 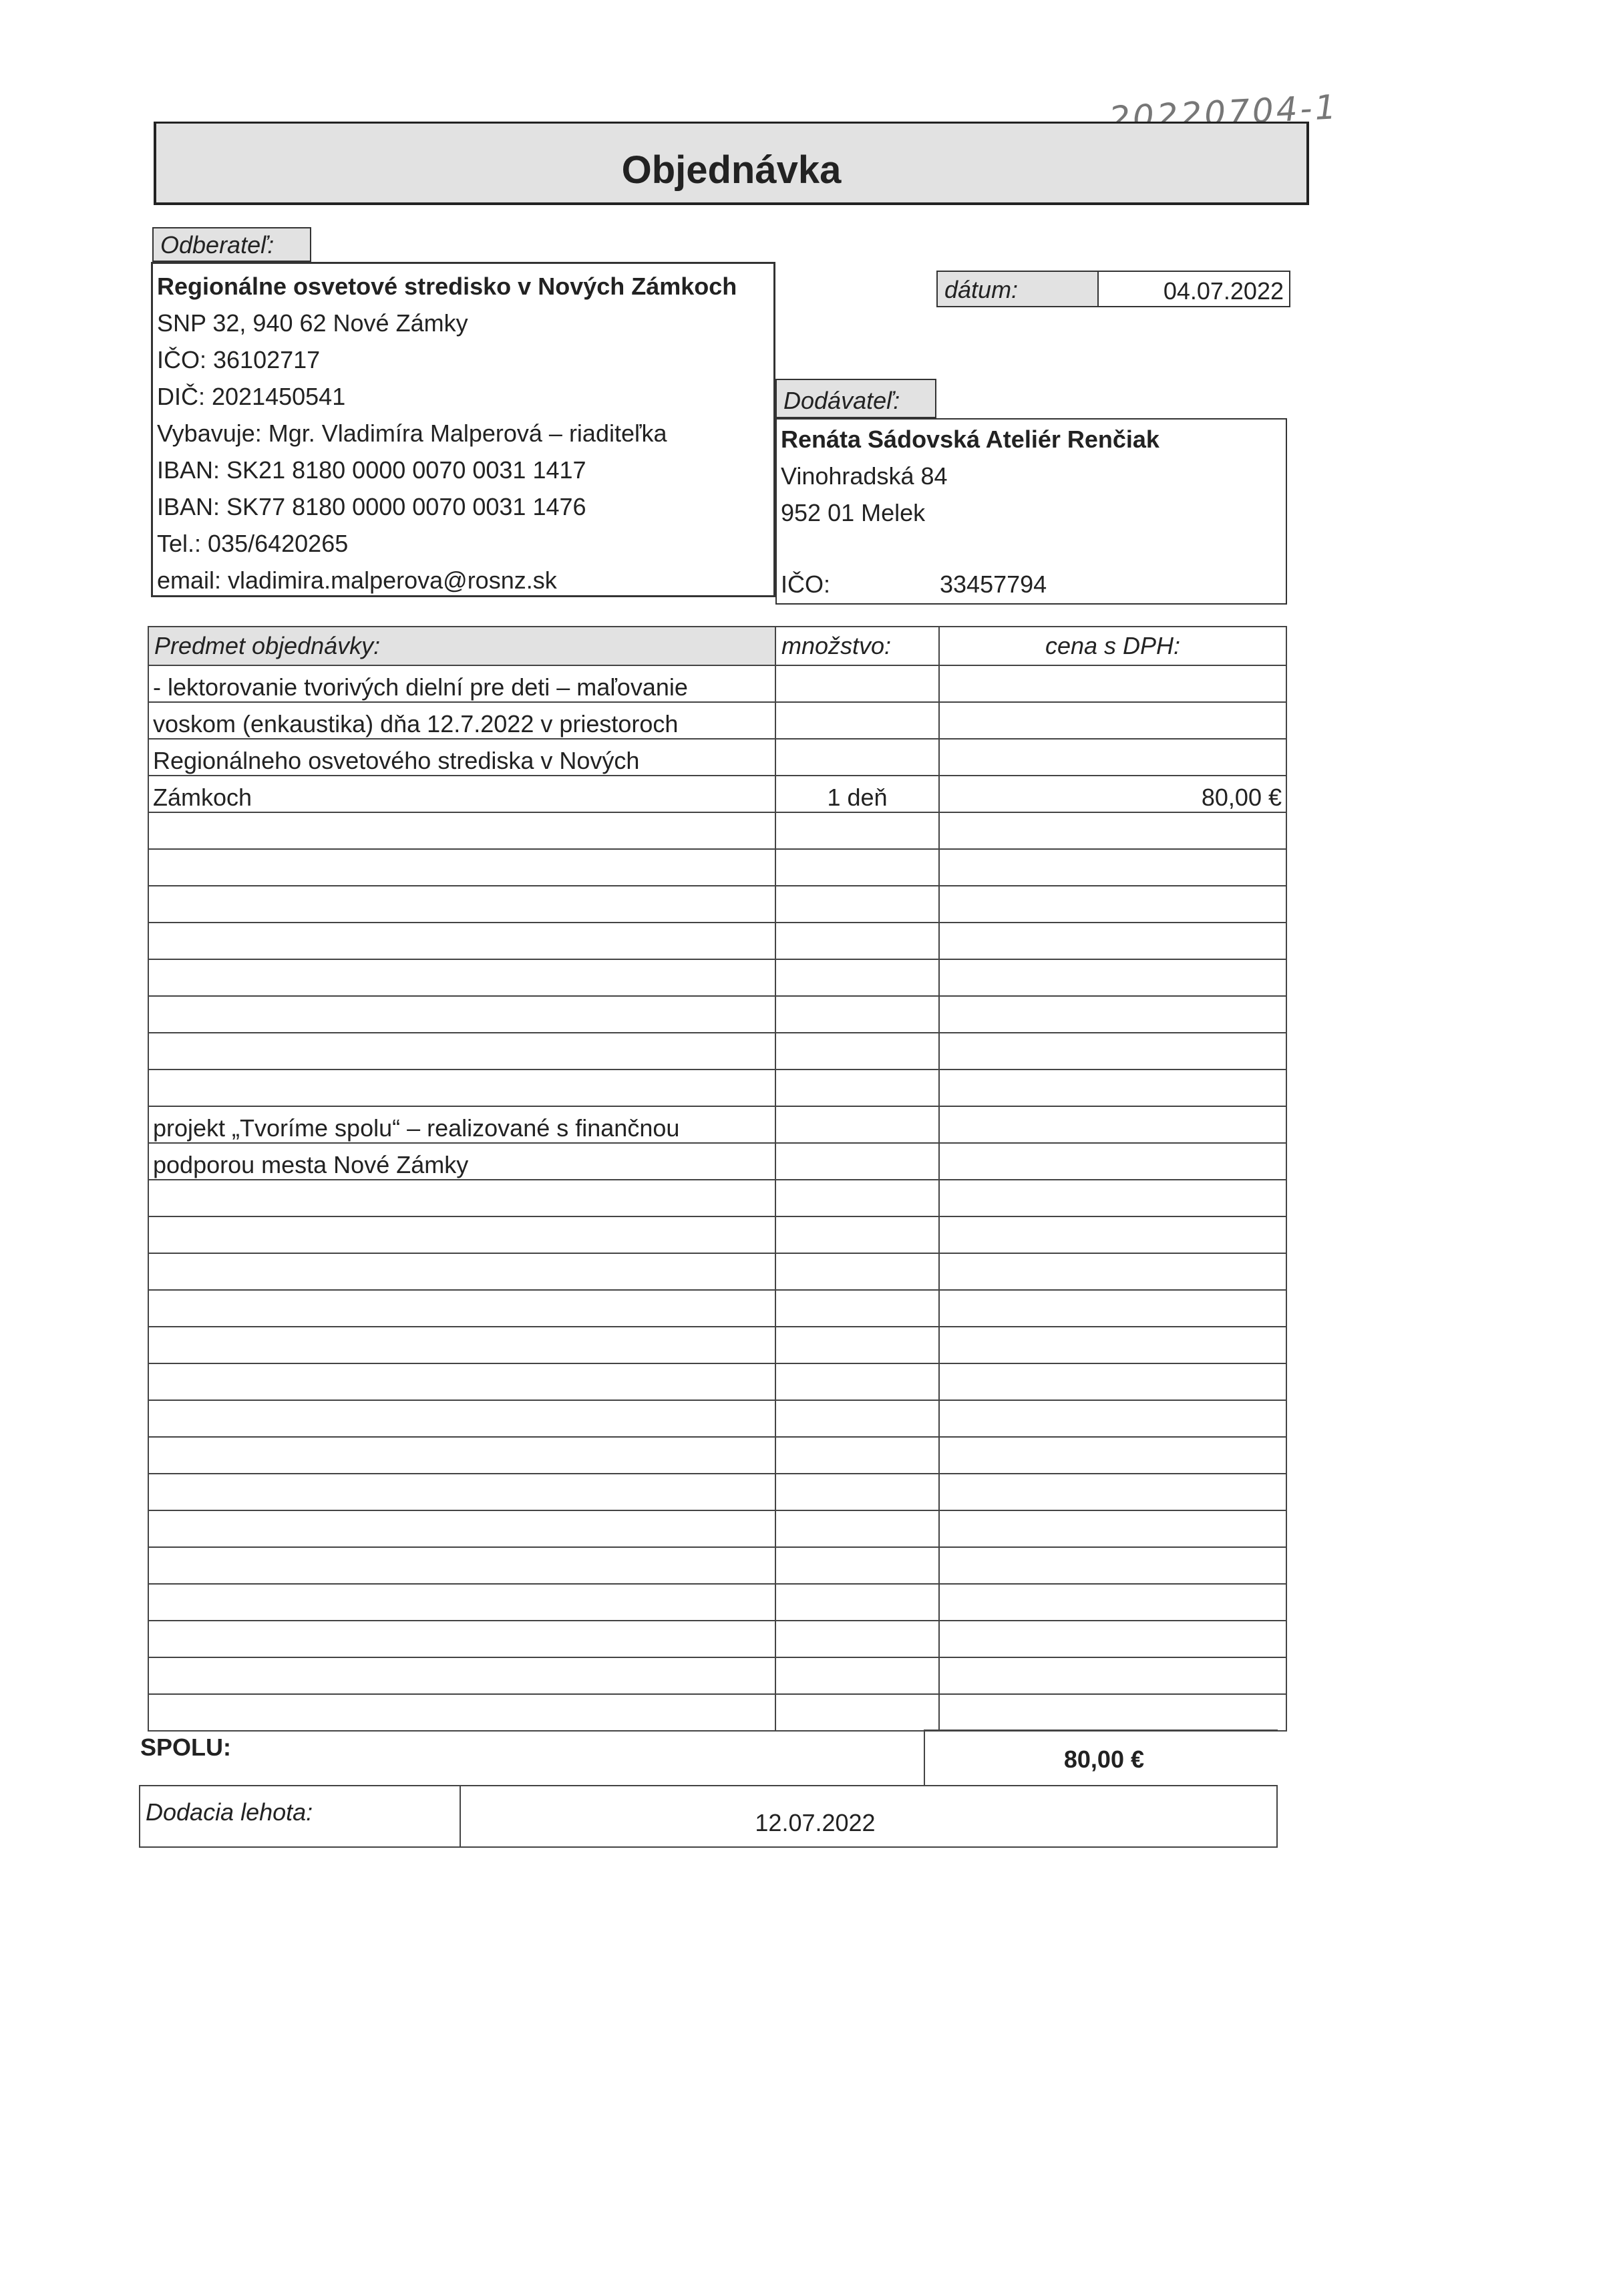 What do you see at coordinates (312, 323) in the screenshot?
I see `buyer-address: SNP 32, 940 62 Nové Zámky` at bounding box center [312, 323].